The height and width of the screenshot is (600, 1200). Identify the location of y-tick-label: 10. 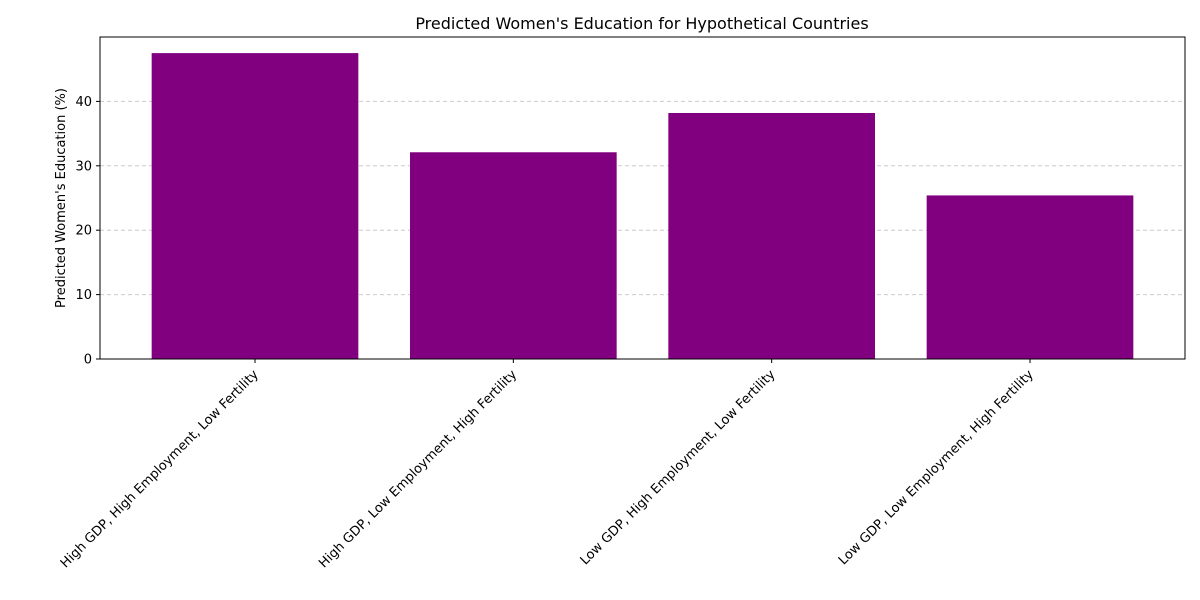
(83, 295).